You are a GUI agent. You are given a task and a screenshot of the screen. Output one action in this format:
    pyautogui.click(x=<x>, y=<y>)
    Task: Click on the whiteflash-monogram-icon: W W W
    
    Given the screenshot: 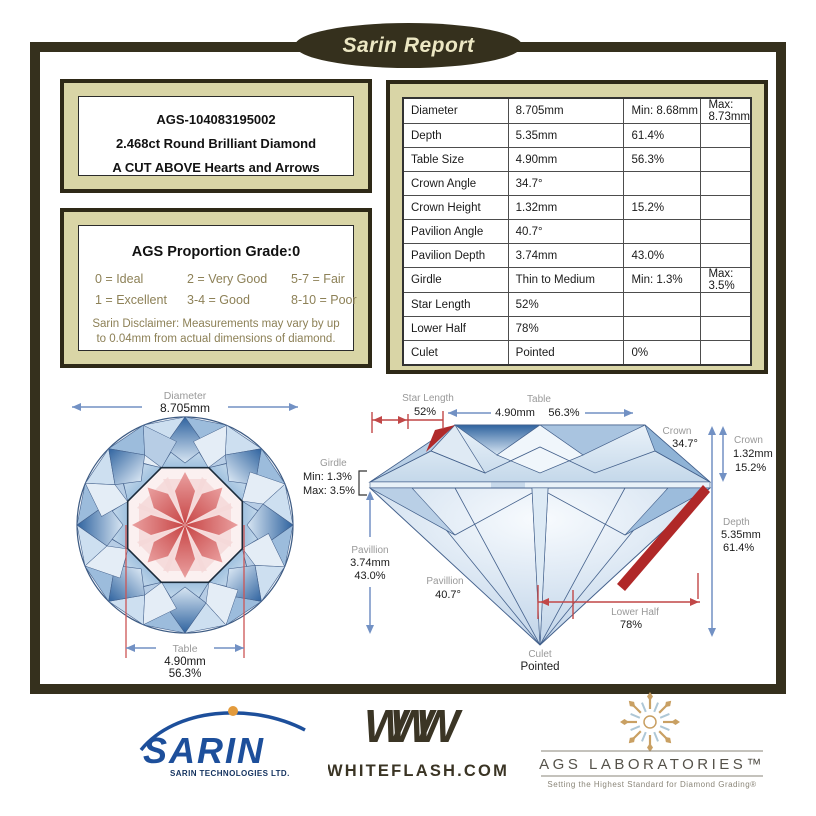 What is the action you would take?
    pyautogui.click(x=413, y=726)
    